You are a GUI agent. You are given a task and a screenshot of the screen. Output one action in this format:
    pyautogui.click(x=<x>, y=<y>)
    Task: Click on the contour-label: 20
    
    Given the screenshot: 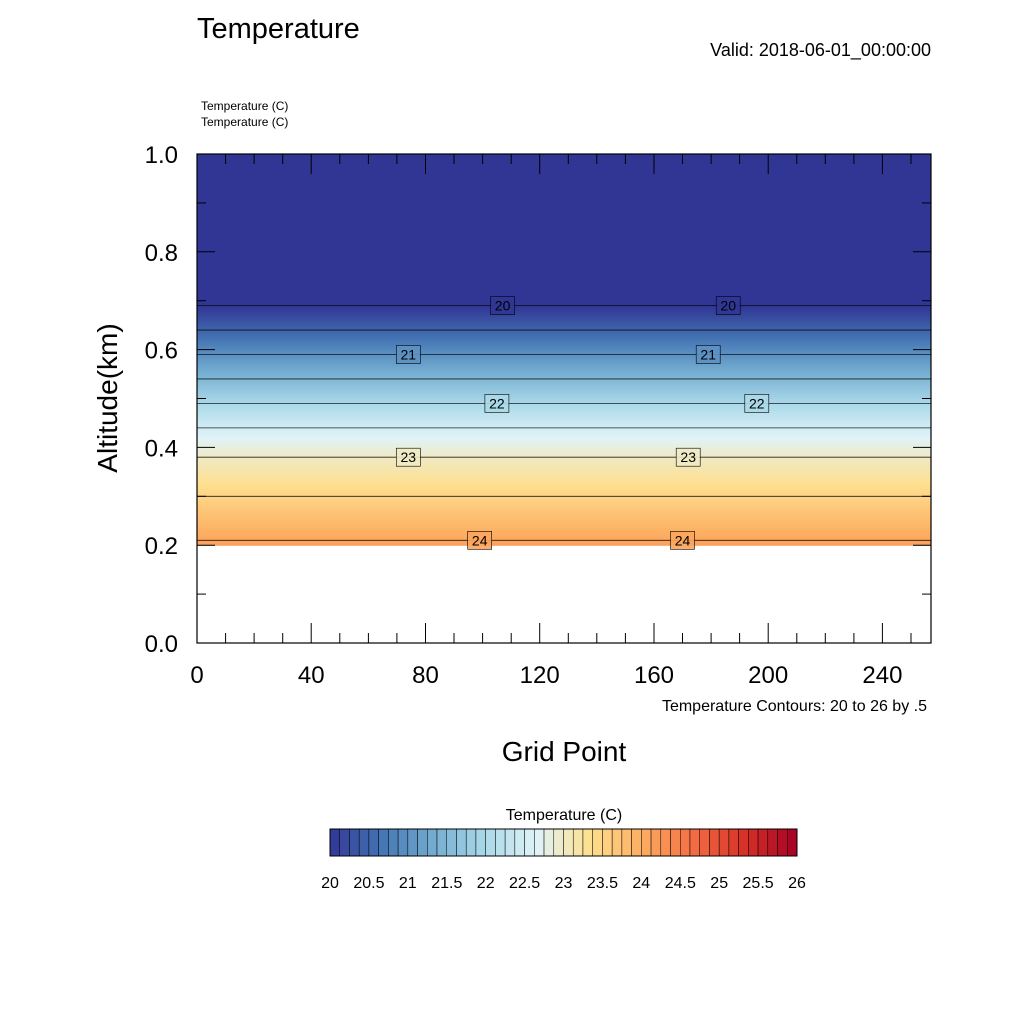 What is the action you would take?
    pyautogui.click(x=728, y=306)
    